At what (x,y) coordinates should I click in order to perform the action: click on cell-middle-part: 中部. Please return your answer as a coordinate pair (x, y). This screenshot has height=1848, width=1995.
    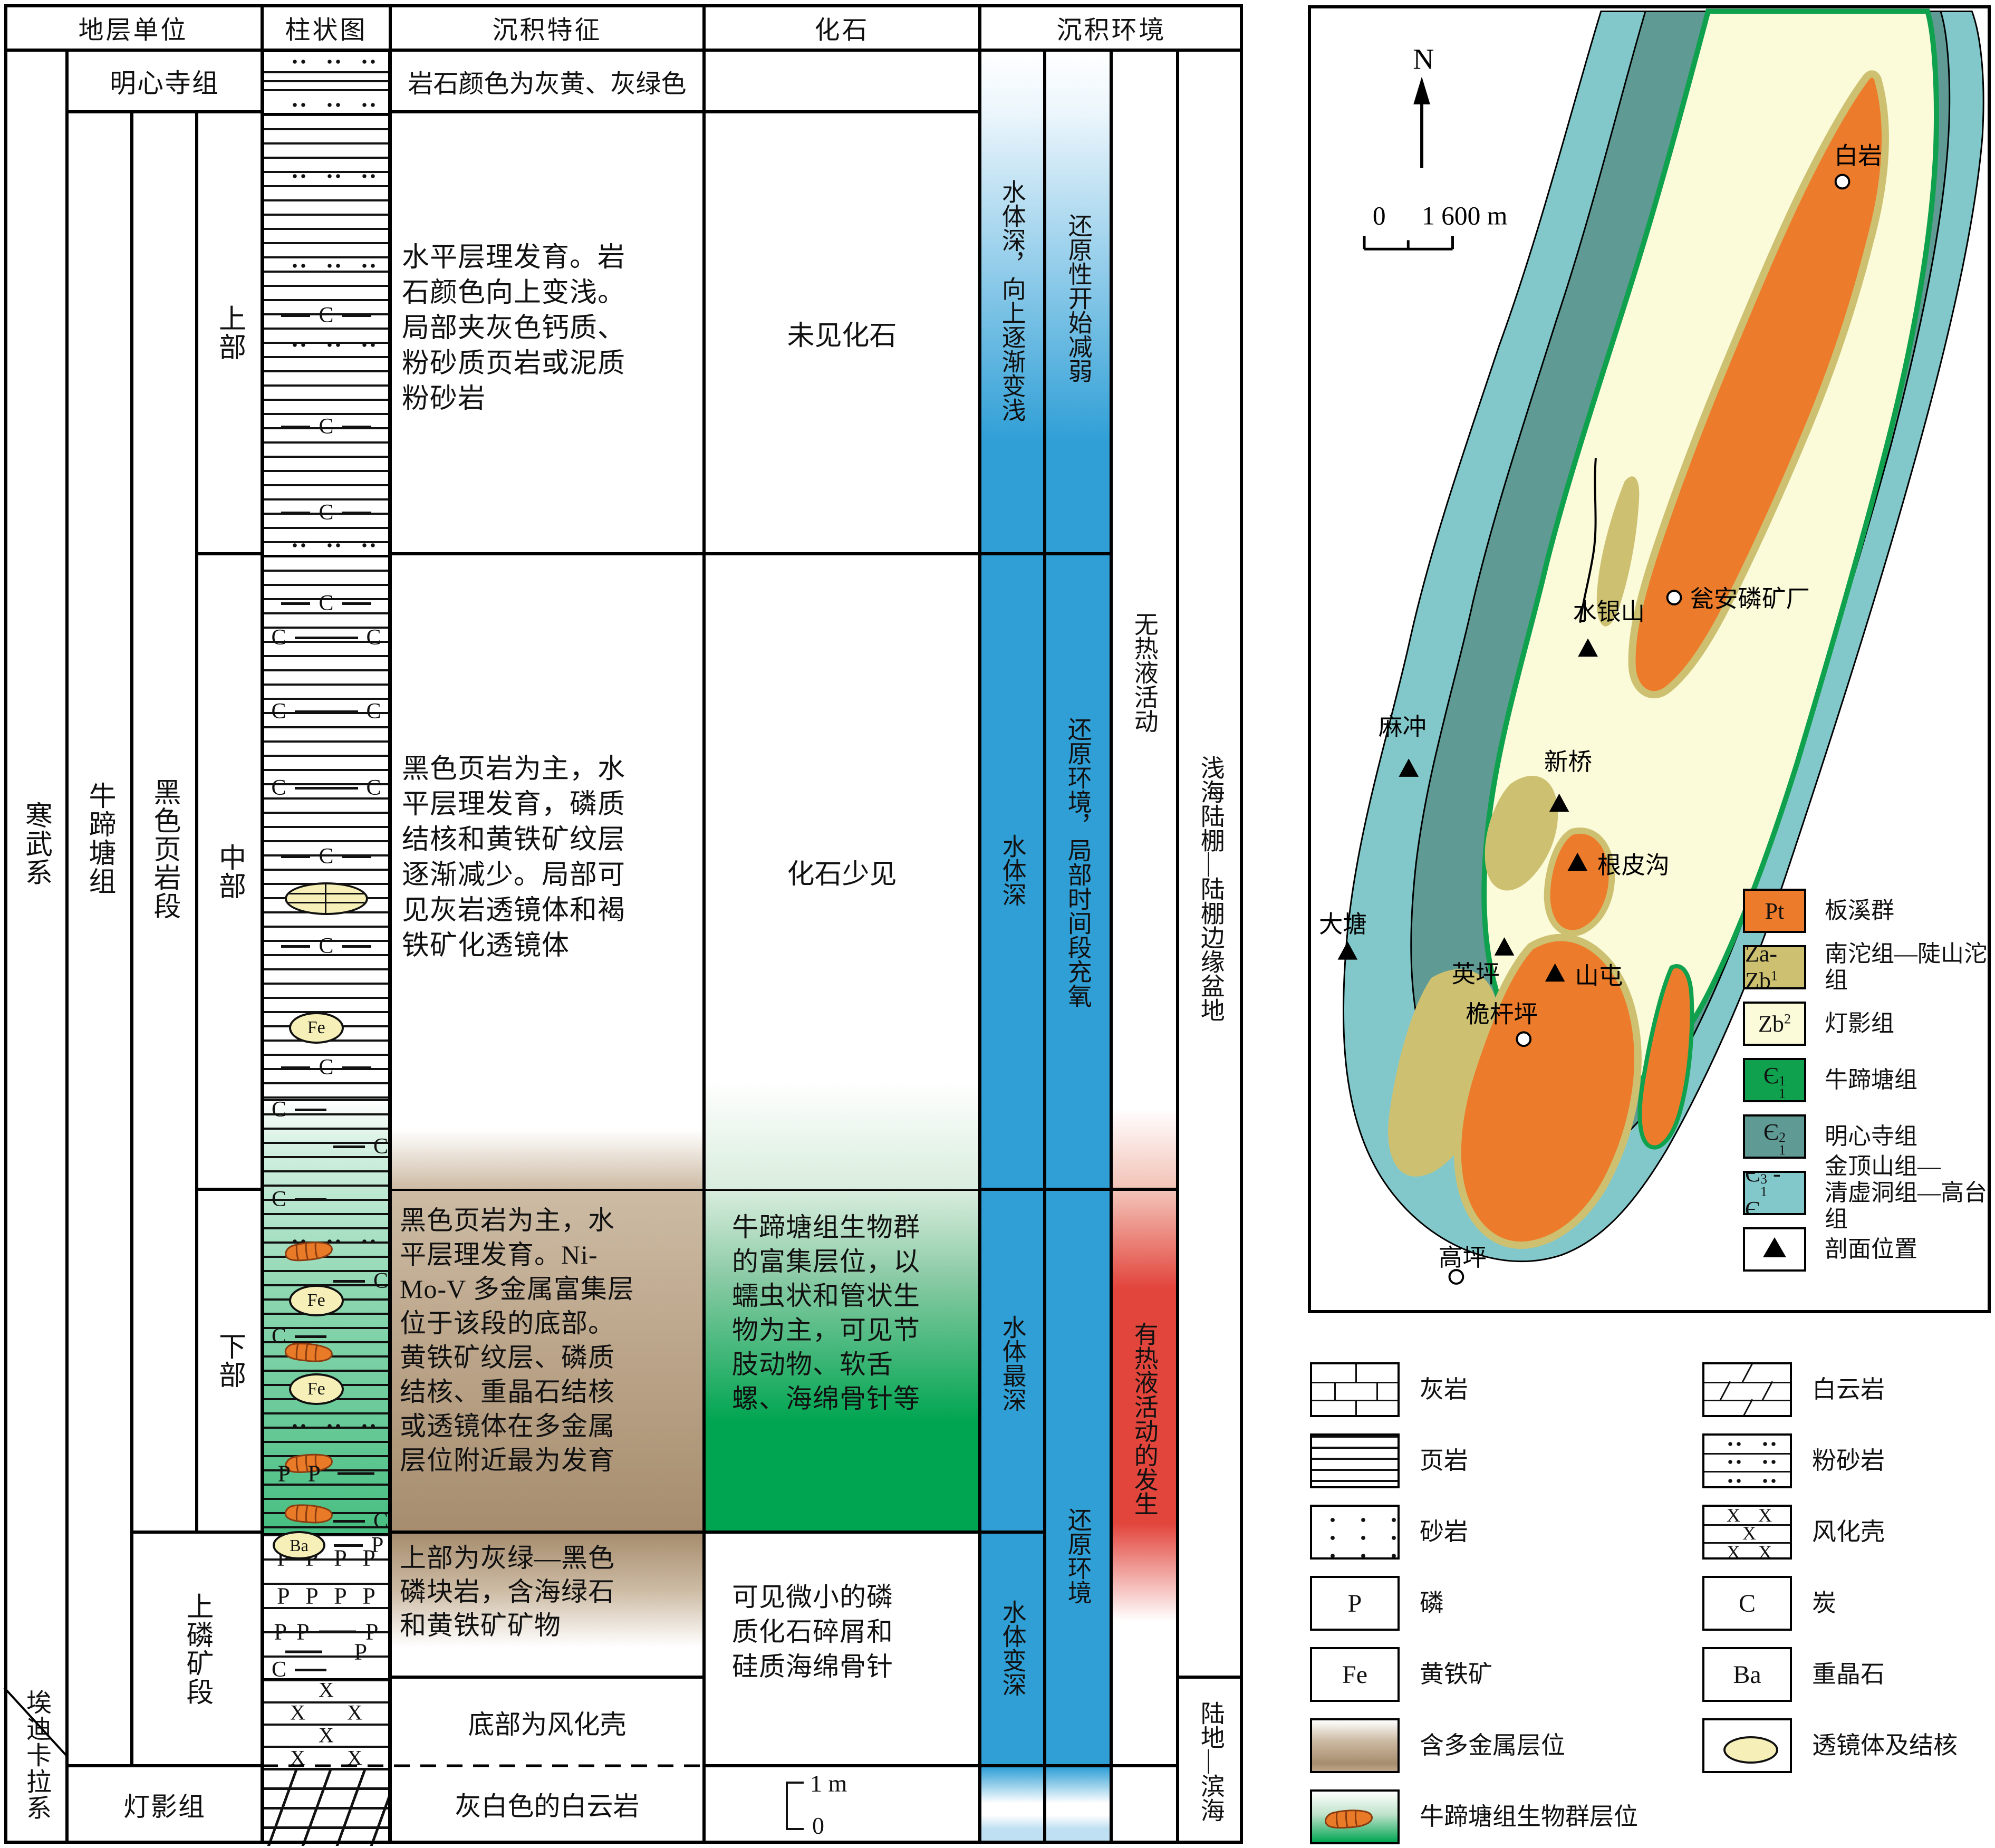
    Looking at the image, I should click on (229, 871).